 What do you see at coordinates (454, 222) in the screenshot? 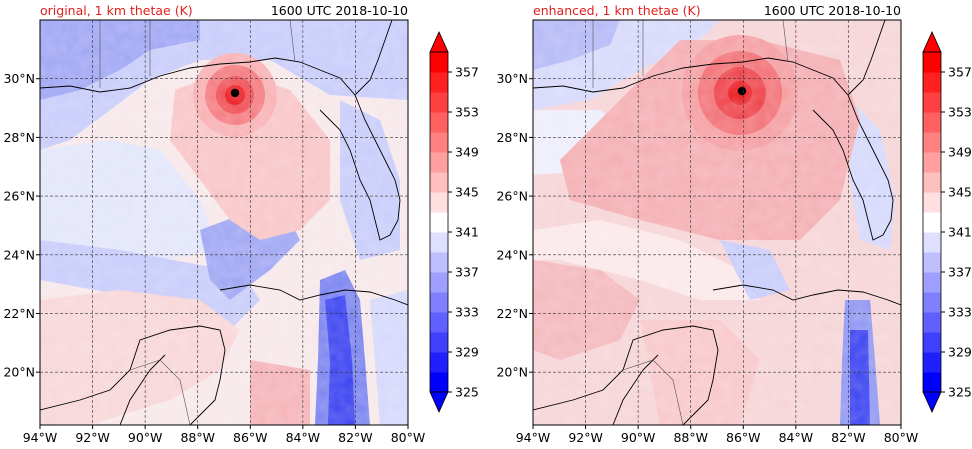
I see `colorbar-original: 325 329 333 337 341 345 349 353 357` at bounding box center [454, 222].